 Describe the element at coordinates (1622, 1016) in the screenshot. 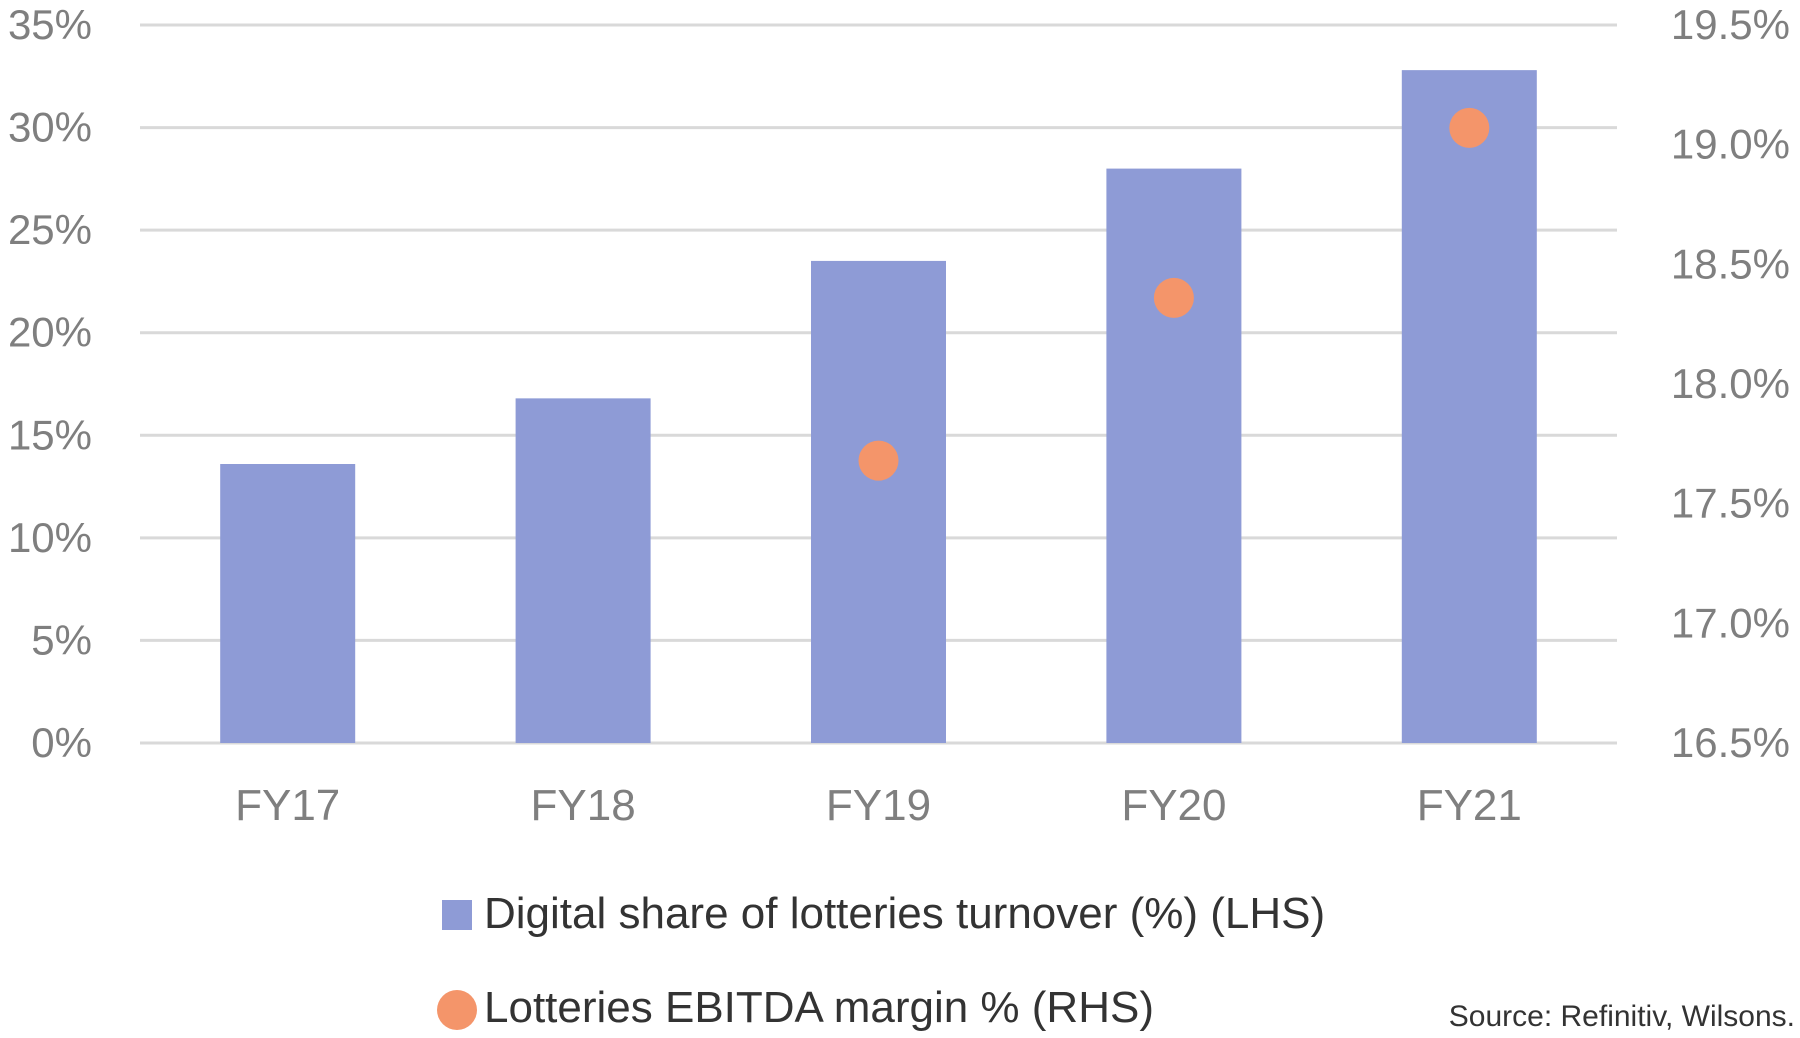

I see `source-note: Source: Refinitiv, Wilsons.` at that location.